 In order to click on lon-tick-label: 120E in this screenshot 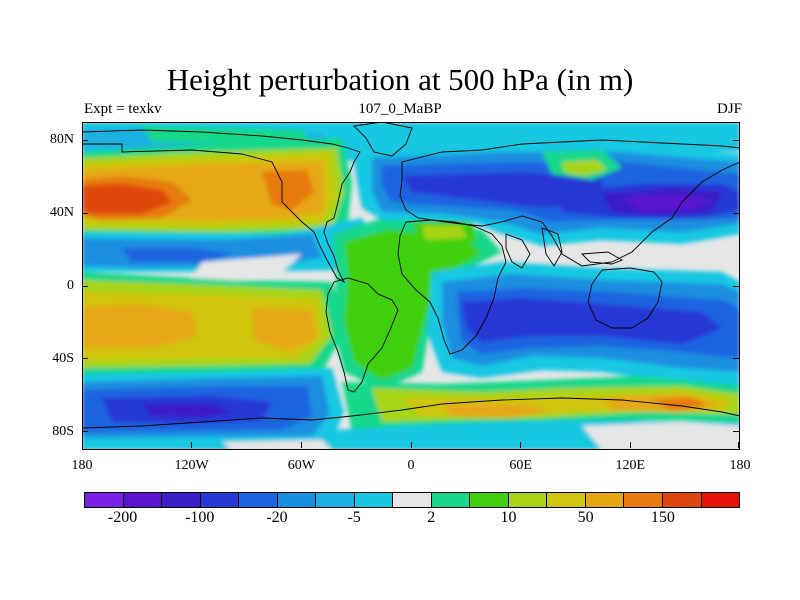, I will do `click(630, 465)`.